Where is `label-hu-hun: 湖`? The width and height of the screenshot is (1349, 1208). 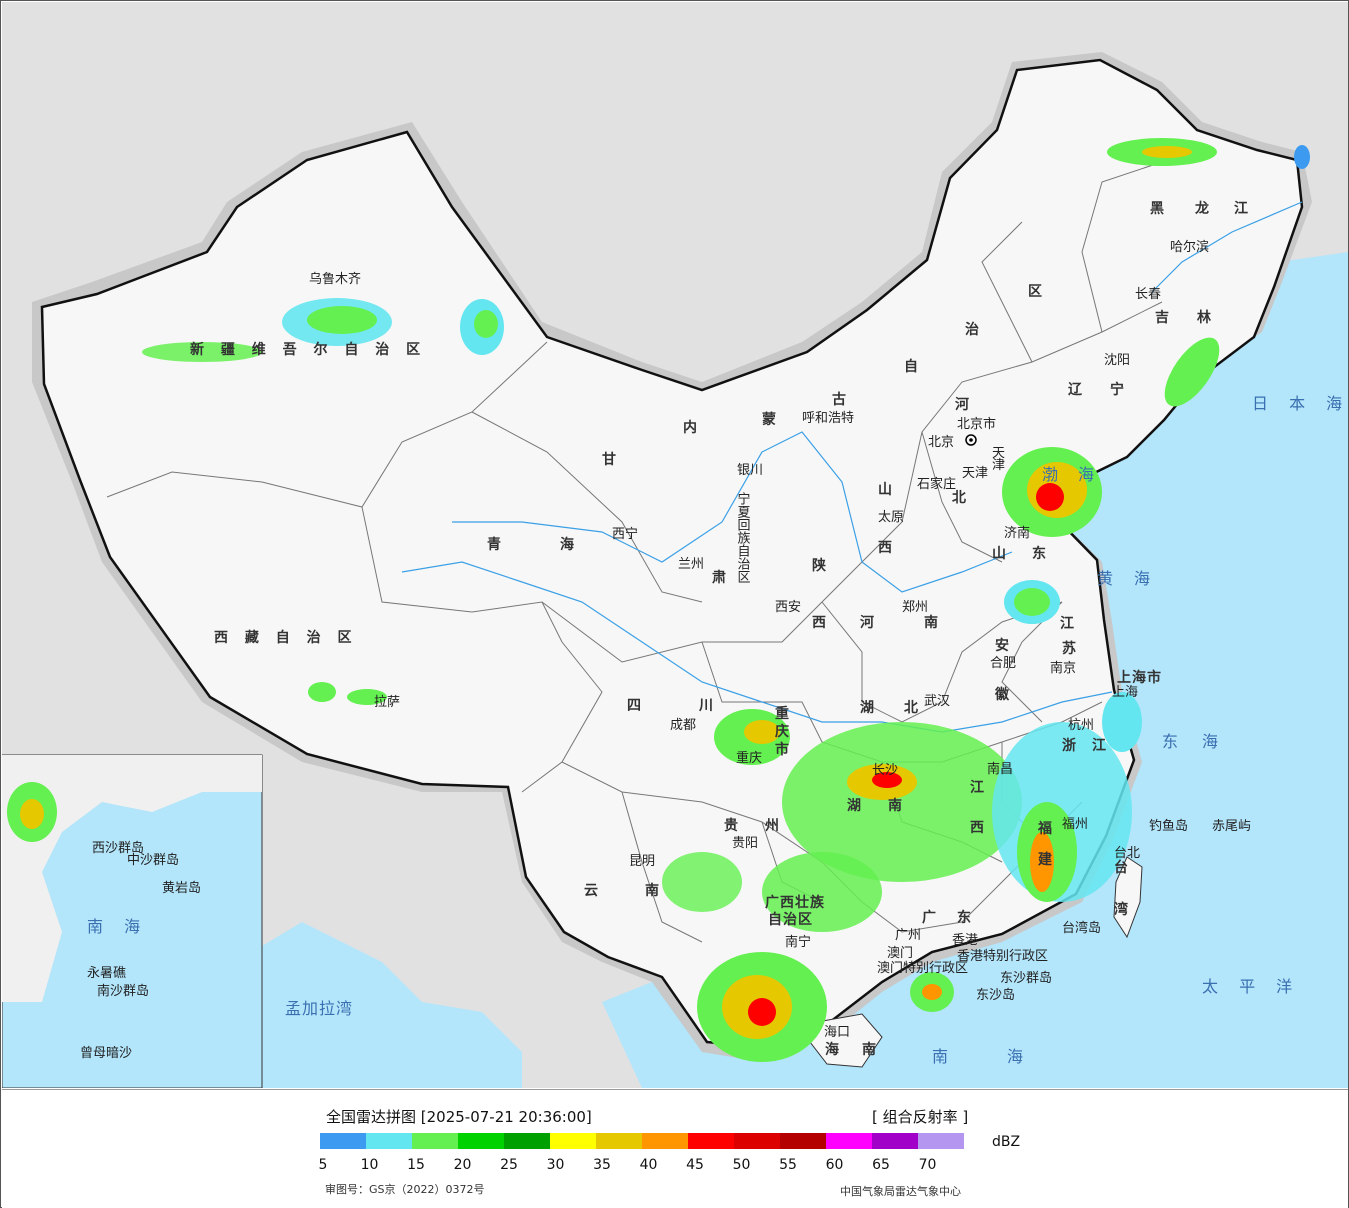 label-hu-hun: 湖 is located at coordinates (857, 806).